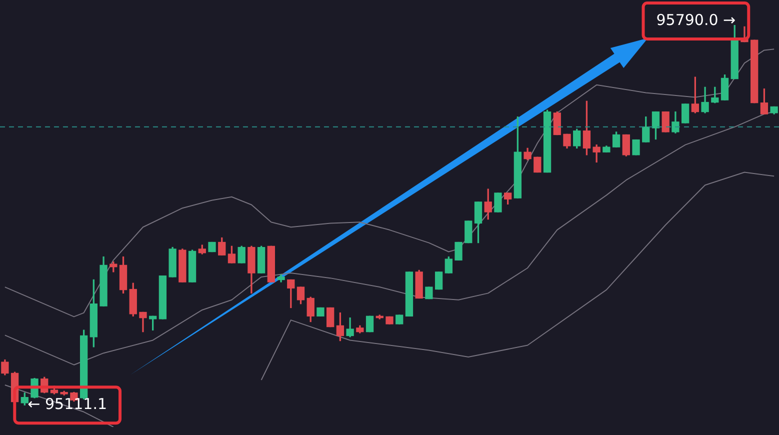 The width and height of the screenshot is (779, 435). Describe the element at coordinates (68, 404) in the screenshot. I see `annotation: ← 95111.1` at that location.